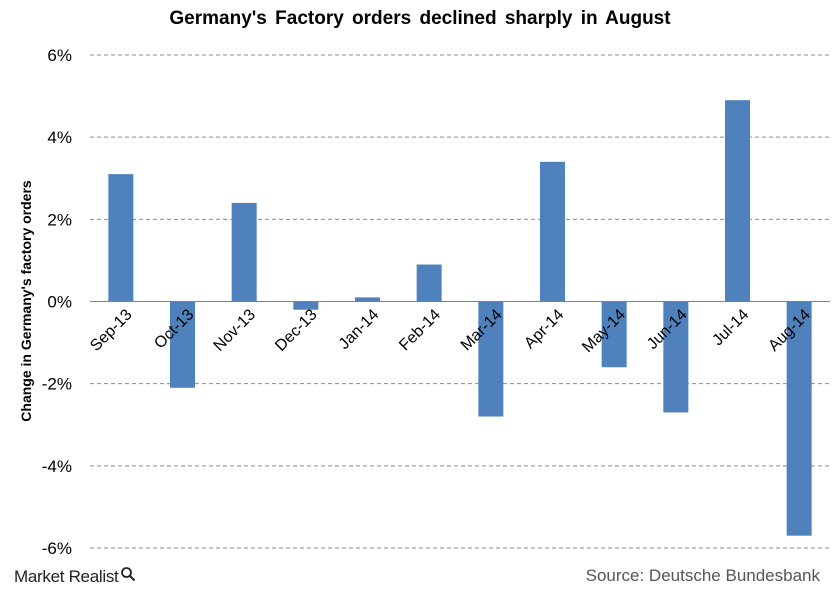  What do you see at coordinates (26, 301) in the screenshot?
I see `y-axis-label: Change in Germany's factory orders` at bounding box center [26, 301].